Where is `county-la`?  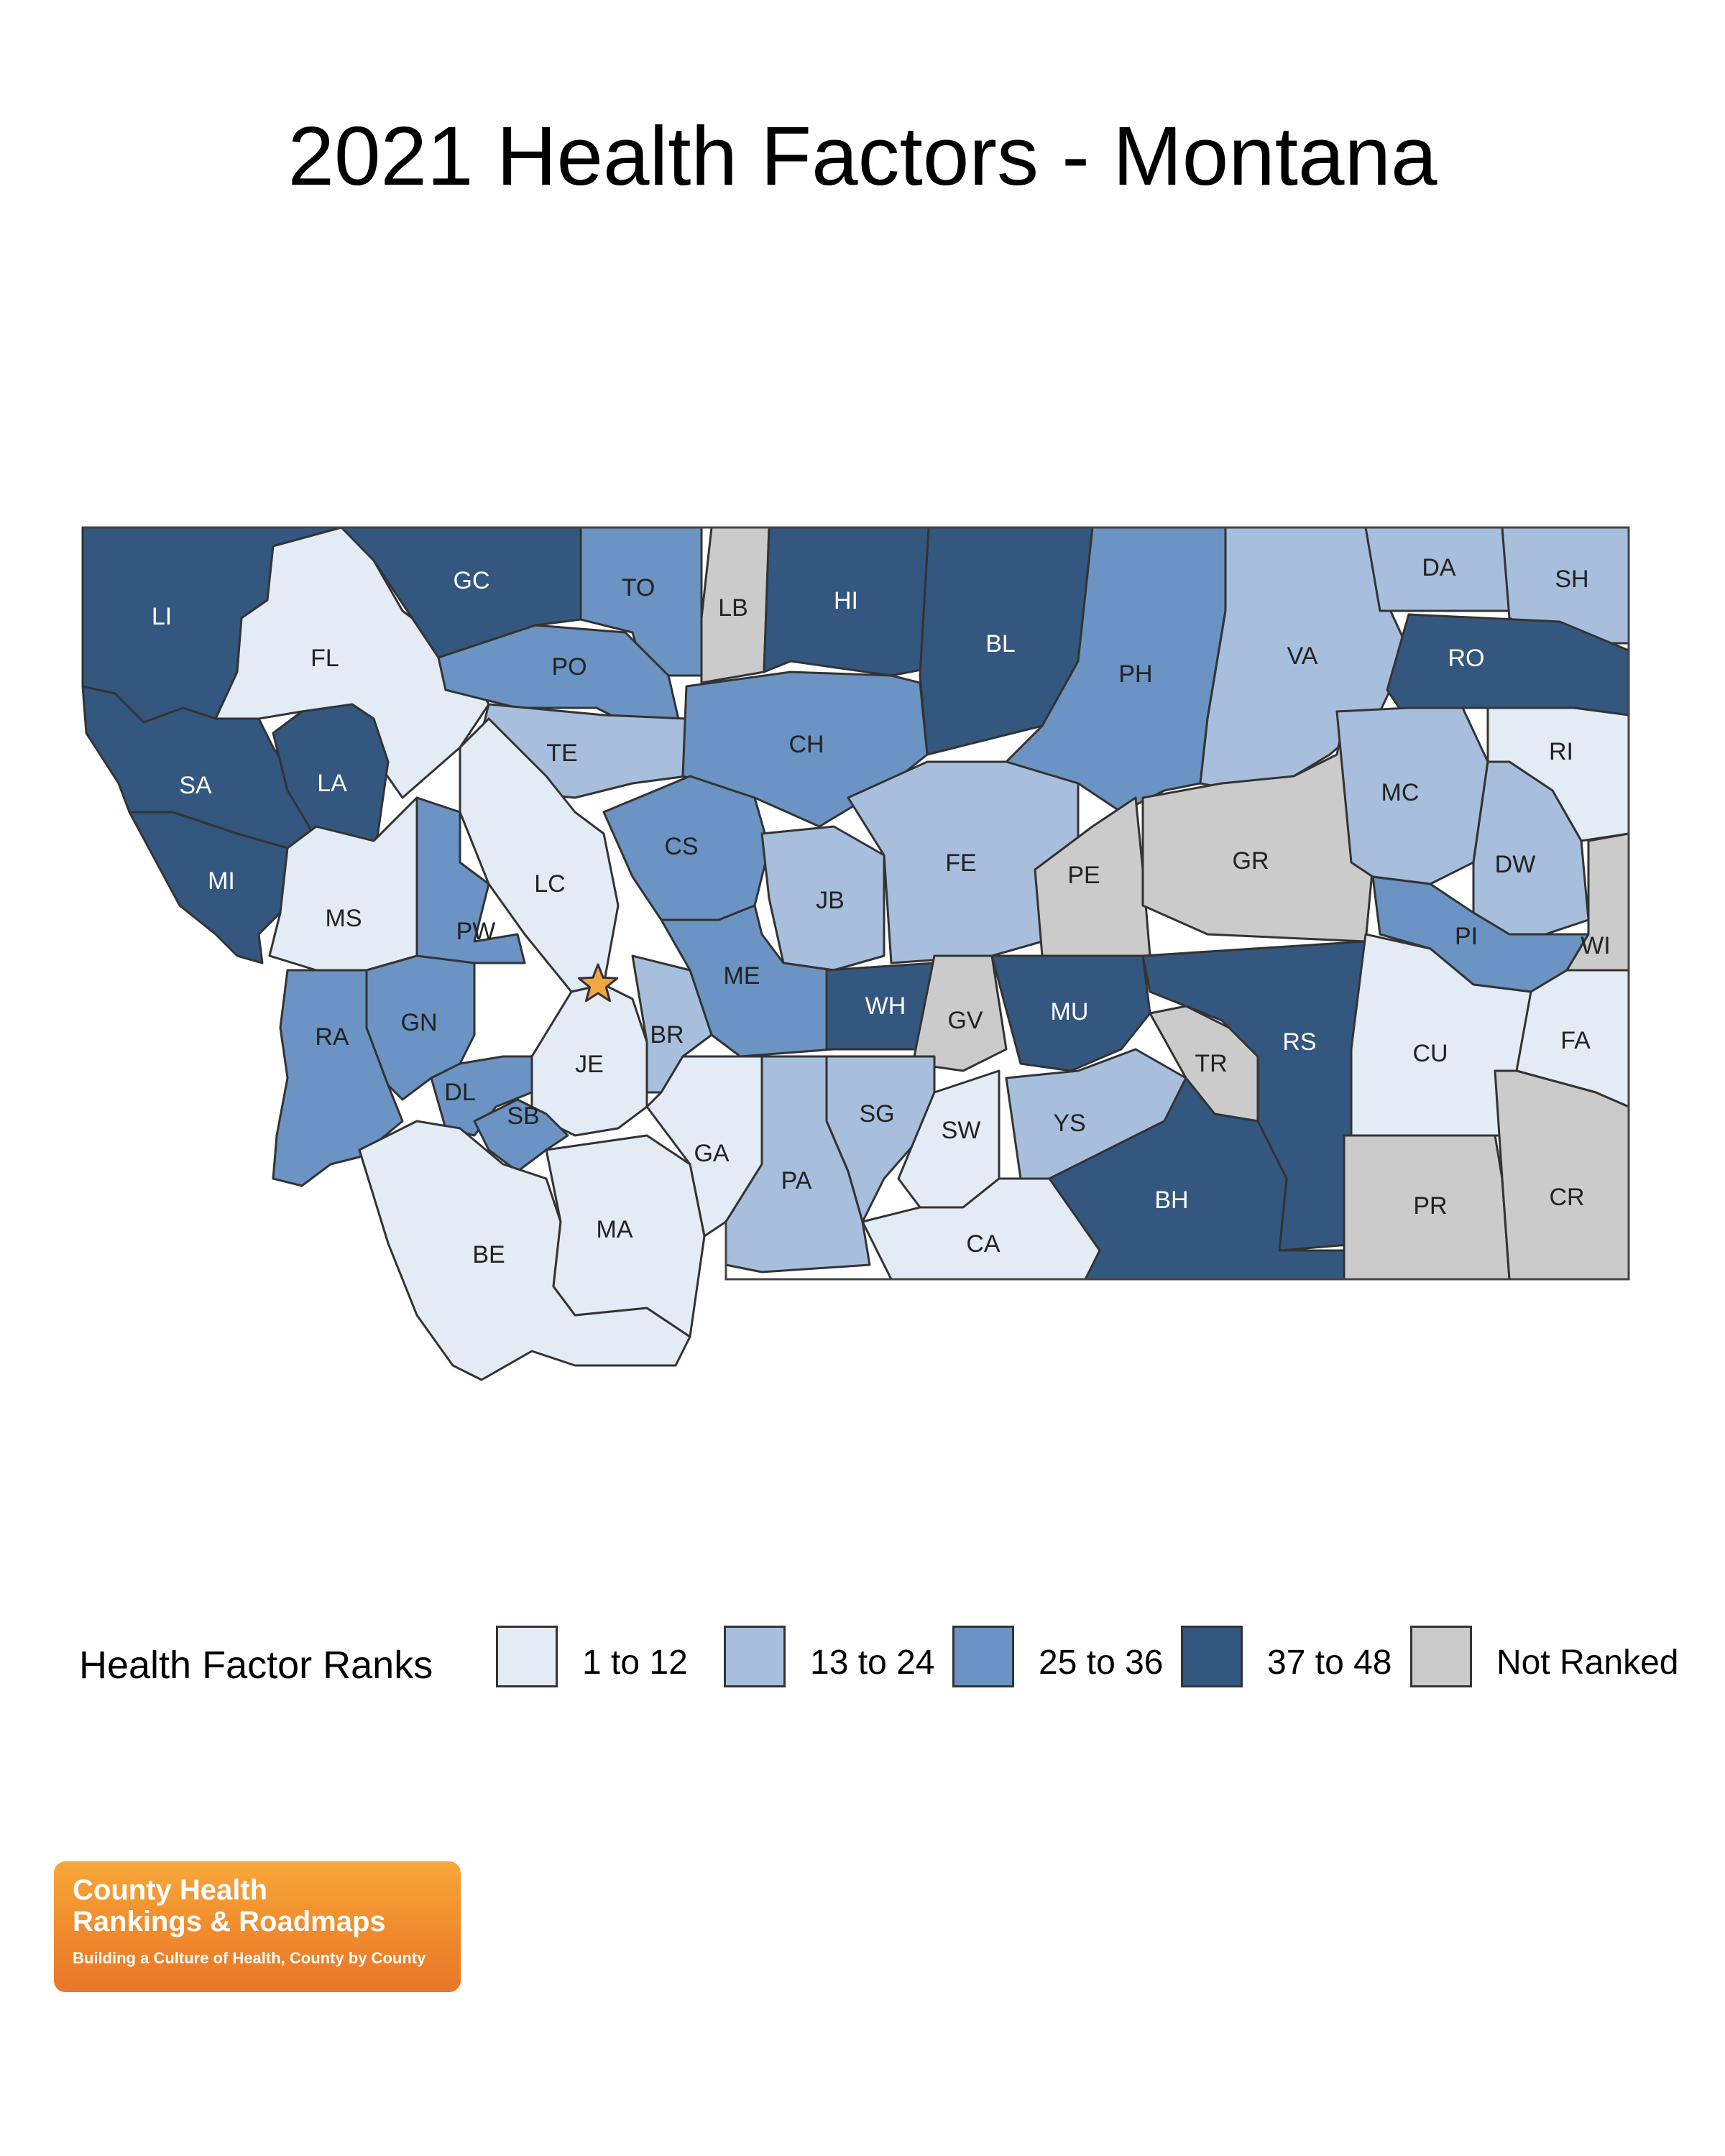
county-la is located at coordinates (331, 791).